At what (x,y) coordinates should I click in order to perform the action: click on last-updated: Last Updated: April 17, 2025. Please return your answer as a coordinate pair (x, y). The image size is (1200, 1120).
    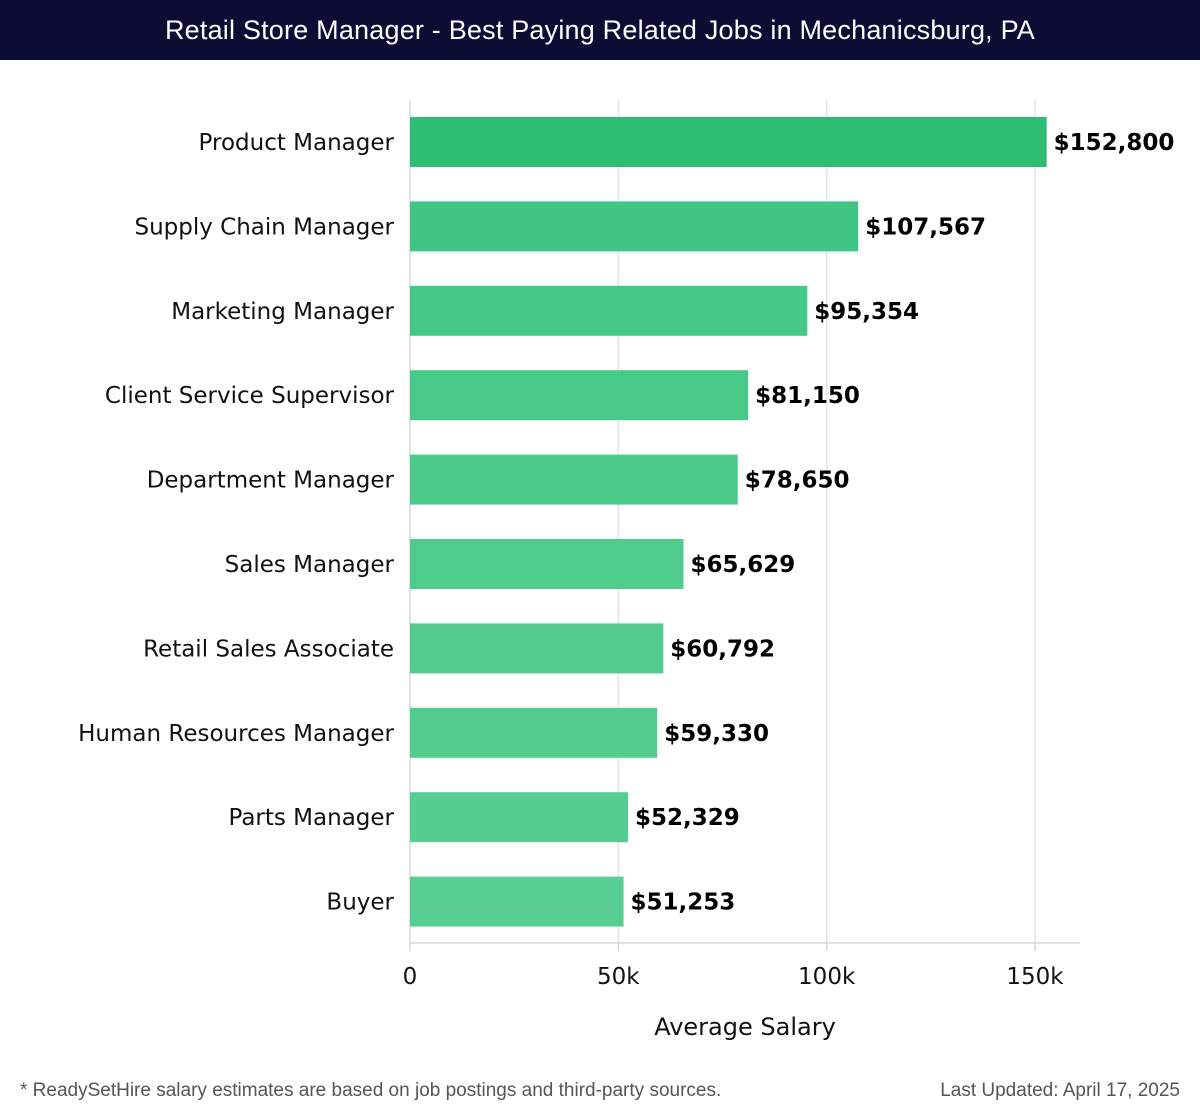
    Looking at the image, I should click on (1060, 1090).